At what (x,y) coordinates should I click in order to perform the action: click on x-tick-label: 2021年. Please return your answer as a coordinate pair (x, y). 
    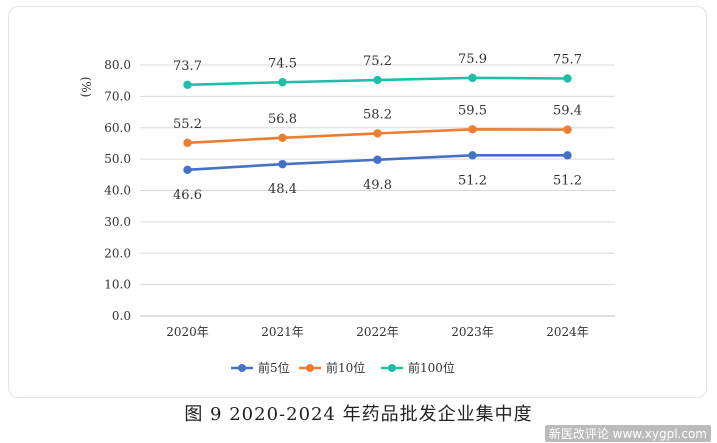
    Looking at the image, I should click on (282, 332).